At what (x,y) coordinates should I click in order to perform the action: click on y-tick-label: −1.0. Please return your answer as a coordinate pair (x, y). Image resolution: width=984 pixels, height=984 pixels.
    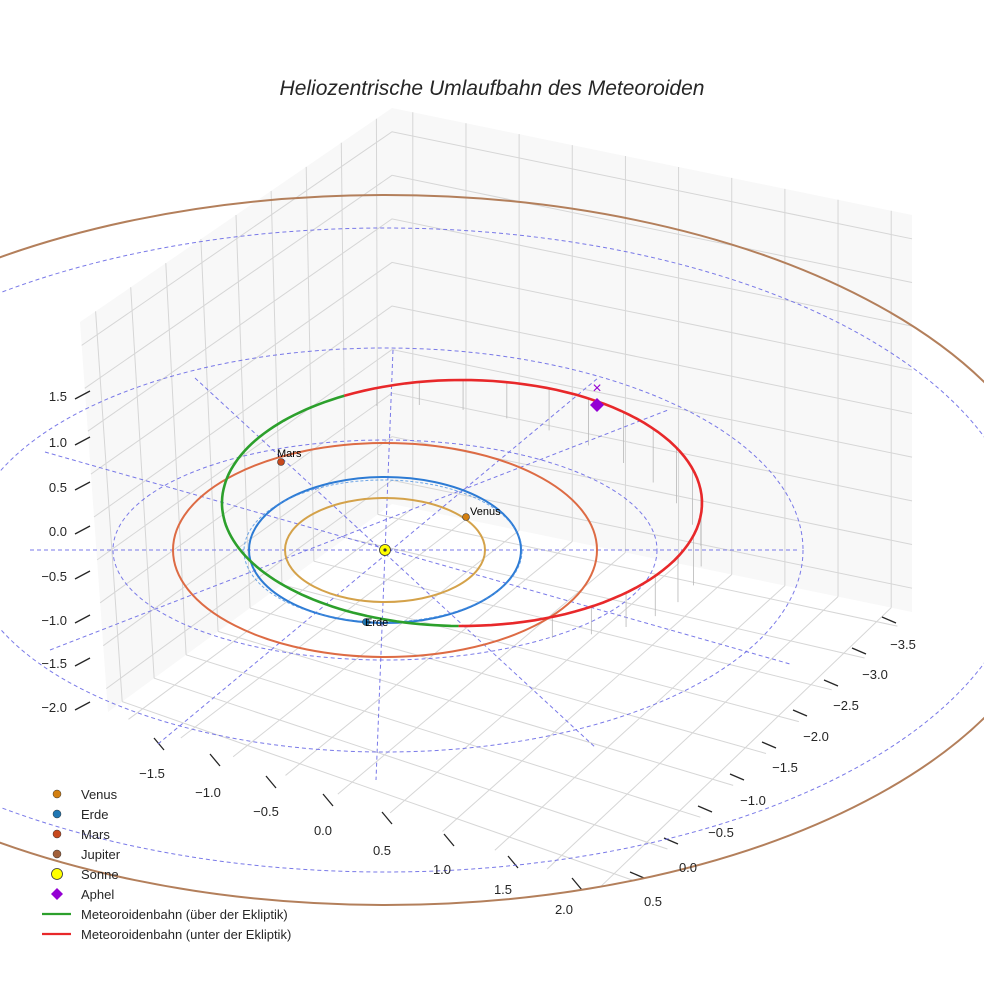
    Looking at the image, I should click on (753, 800).